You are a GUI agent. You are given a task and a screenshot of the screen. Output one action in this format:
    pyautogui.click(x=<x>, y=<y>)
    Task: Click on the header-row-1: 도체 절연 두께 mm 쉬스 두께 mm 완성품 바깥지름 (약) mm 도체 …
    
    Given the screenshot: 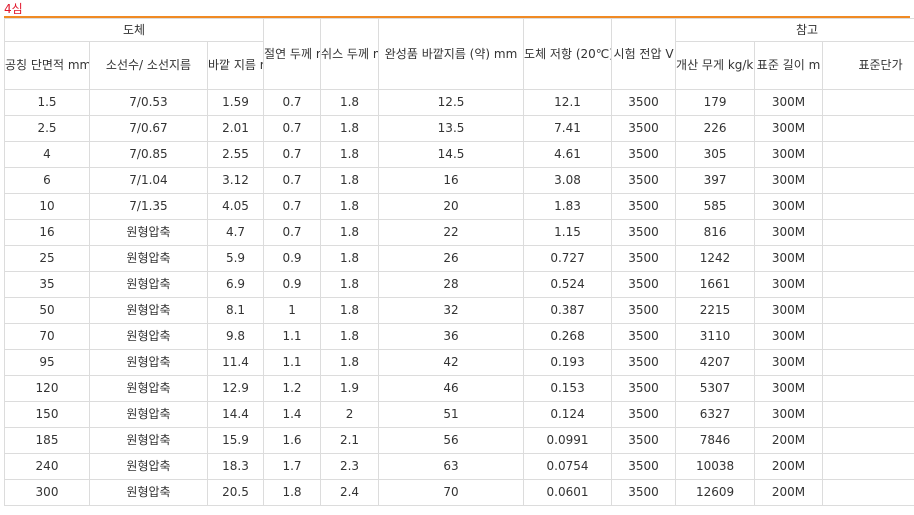 What is the action you would take?
    pyautogui.click(x=458, y=54)
    